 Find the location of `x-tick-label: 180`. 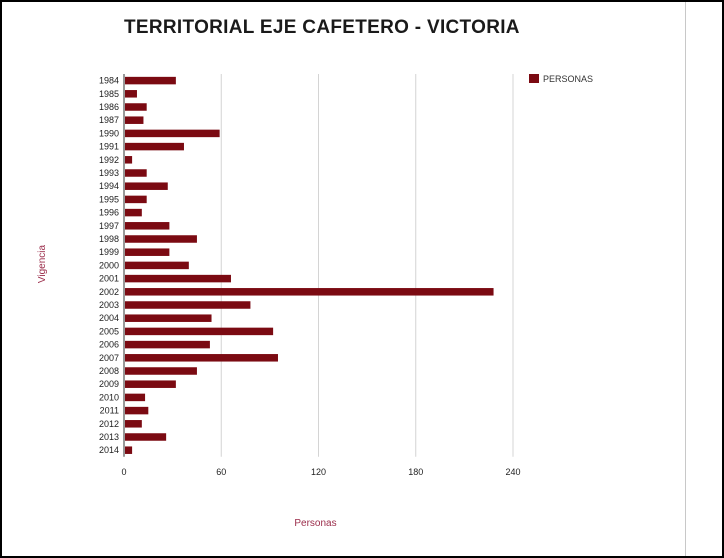

x-tick-label: 180 is located at coordinates (415, 472).